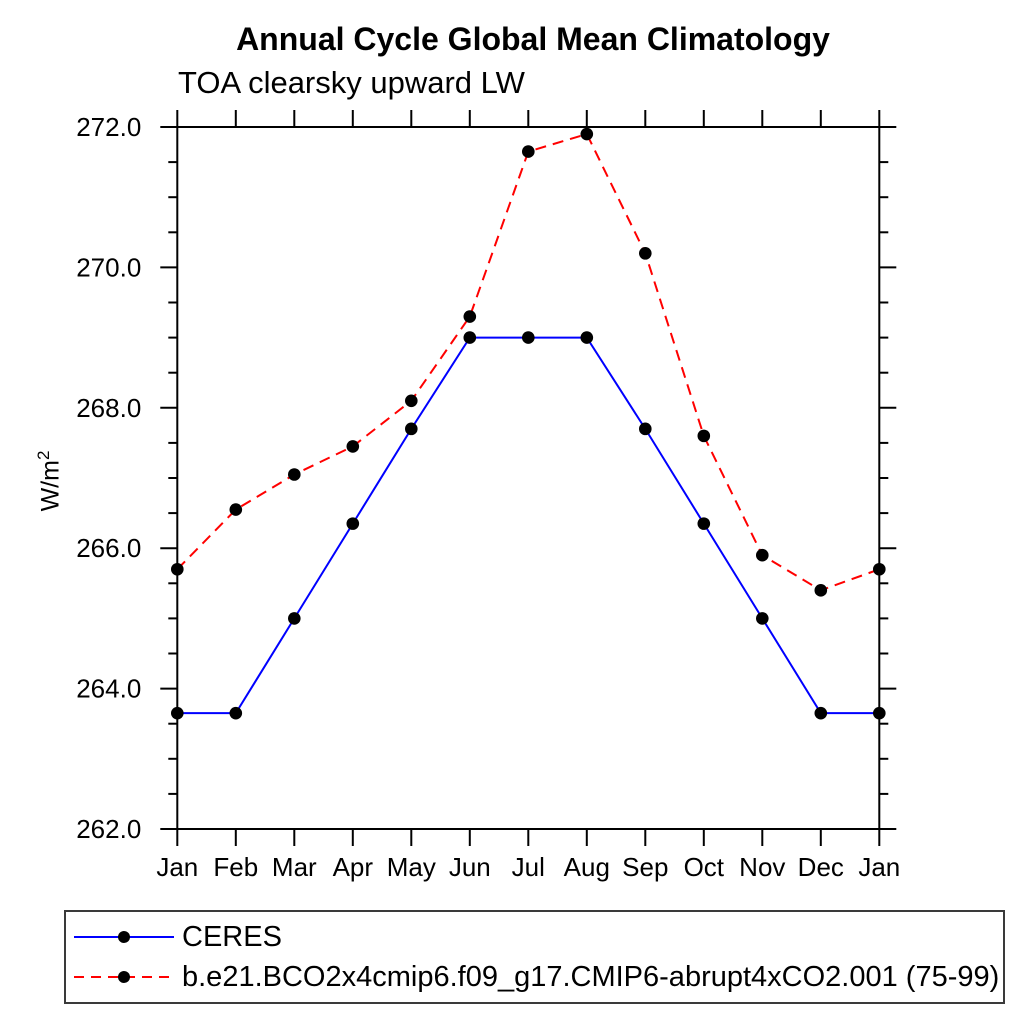 Image resolution: width=1024 pixels, height=1024 pixels. Describe the element at coordinates (108, 829) in the screenshot. I see `y-tick-label-262: 262.0` at that location.